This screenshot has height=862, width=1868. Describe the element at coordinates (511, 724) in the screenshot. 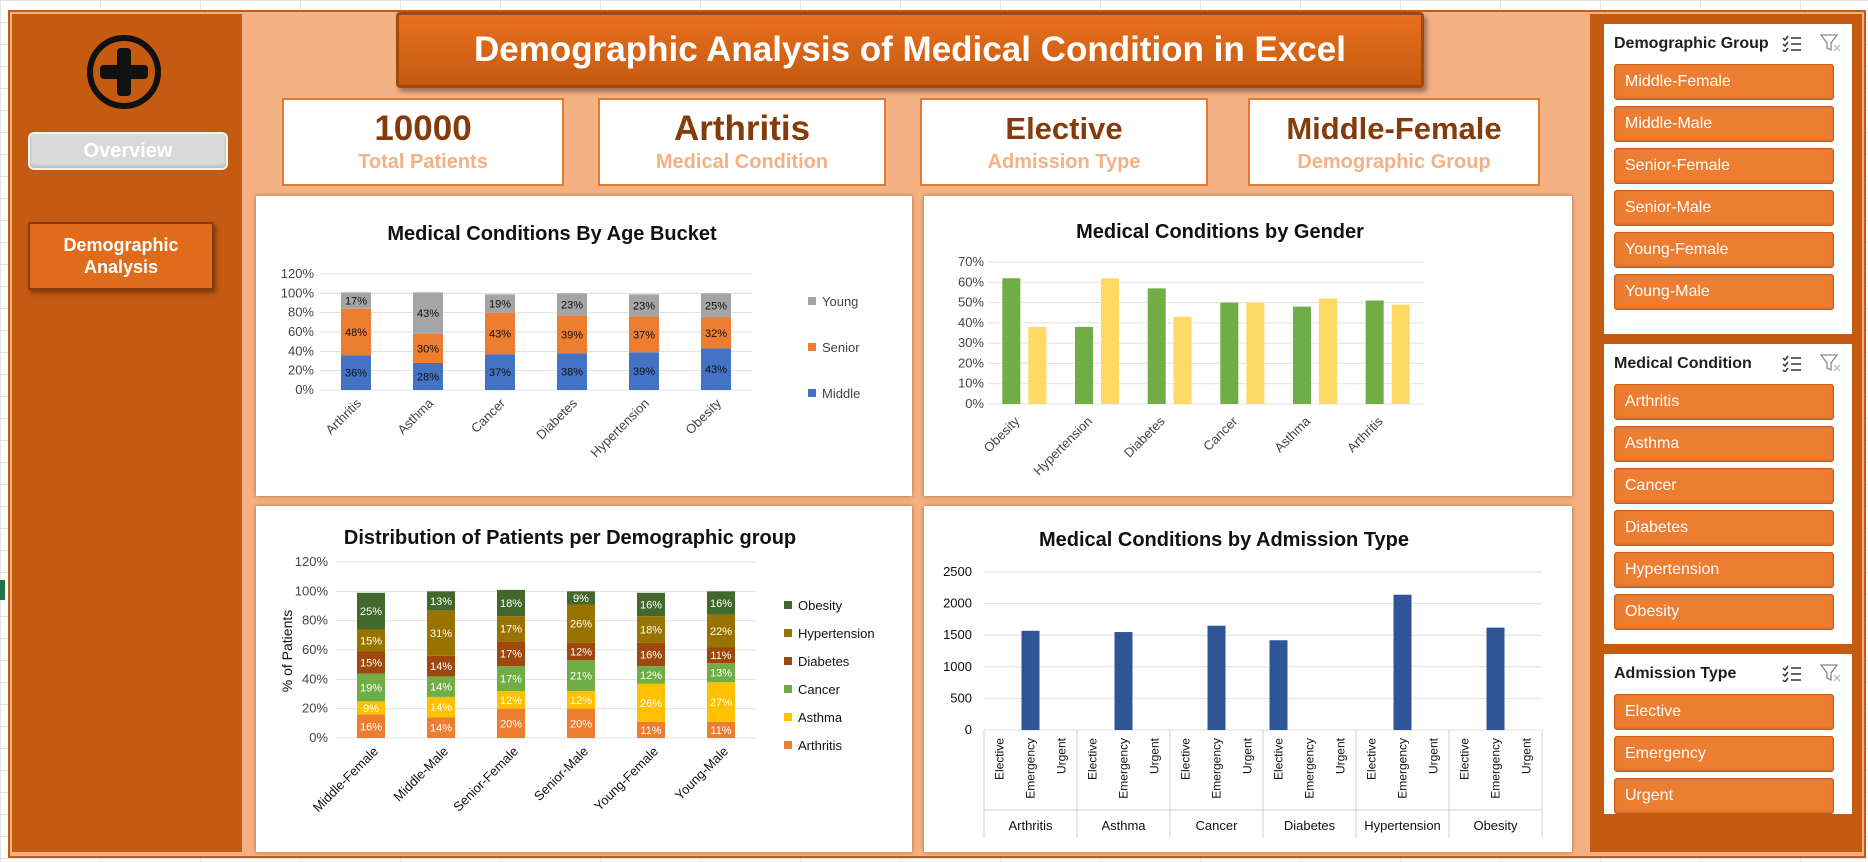

I see `data-label: 20%` at that location.